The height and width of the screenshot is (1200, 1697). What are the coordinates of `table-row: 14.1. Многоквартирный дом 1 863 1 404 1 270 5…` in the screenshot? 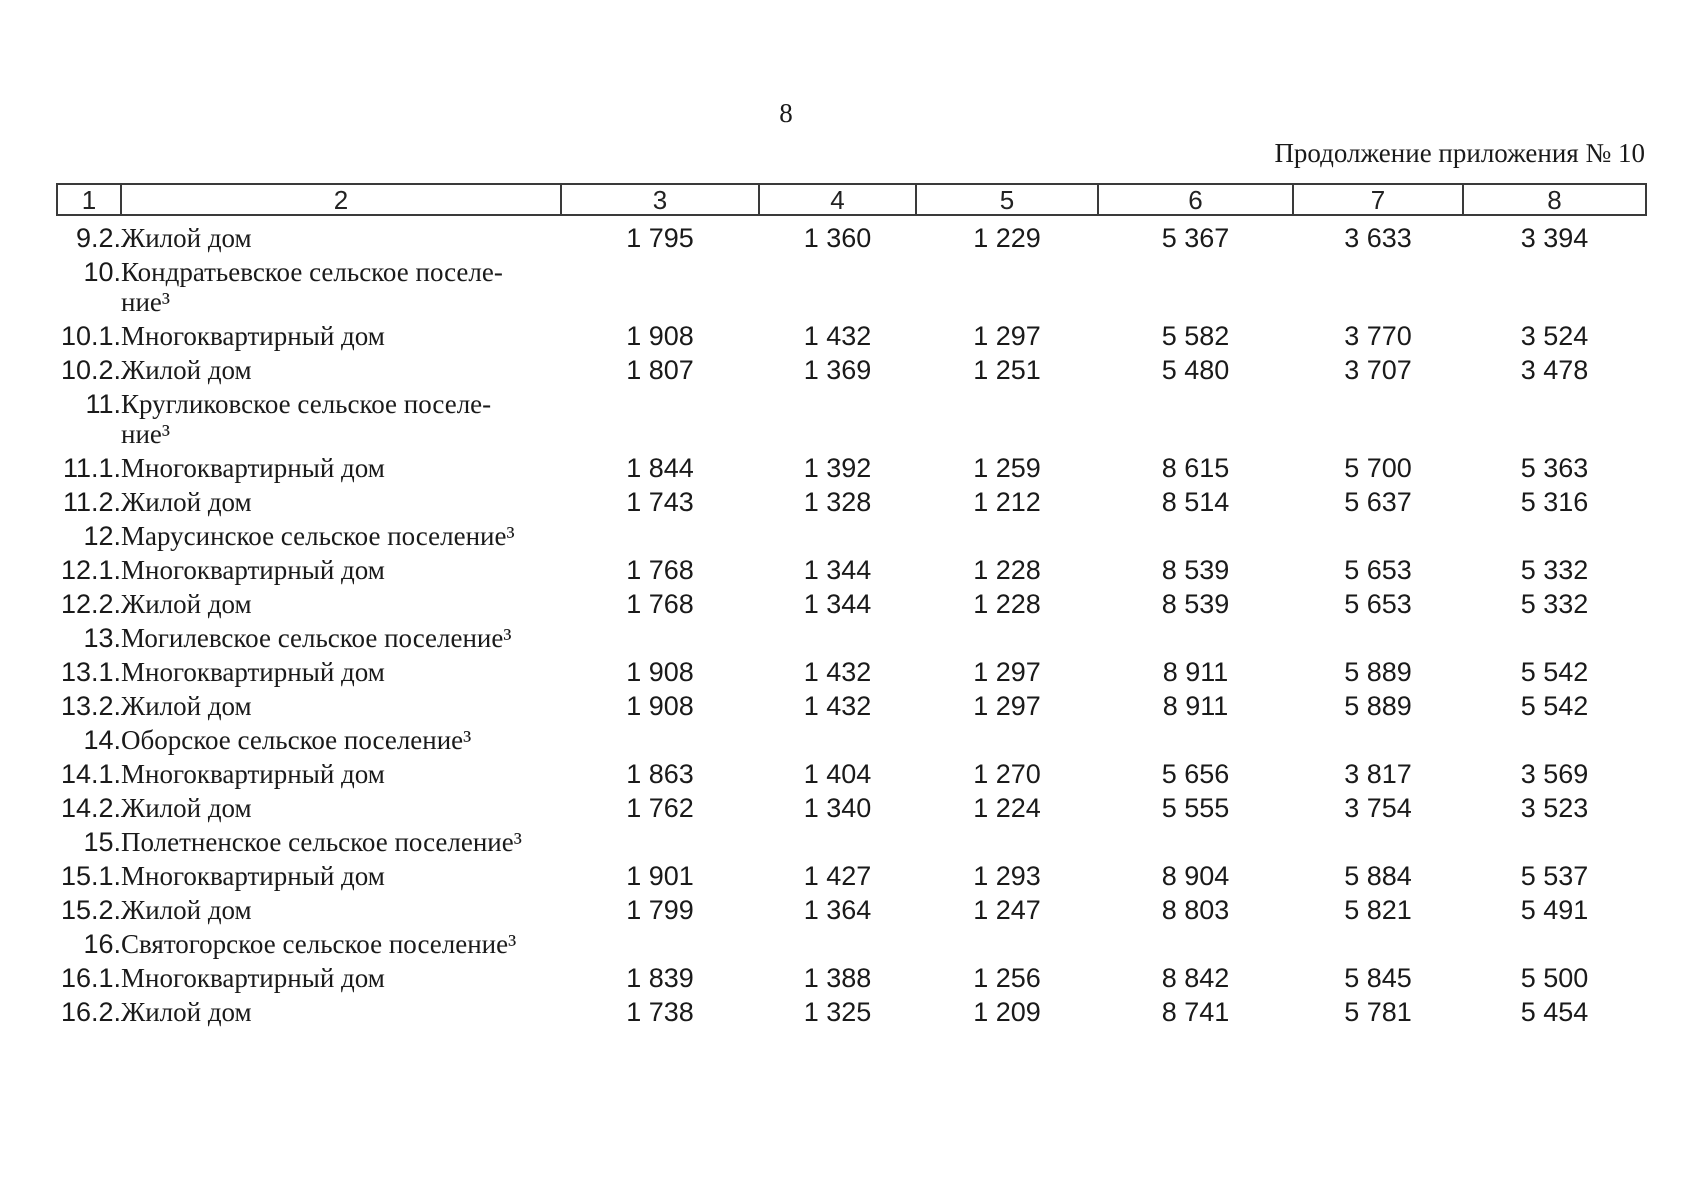 It's located at (851, 774).